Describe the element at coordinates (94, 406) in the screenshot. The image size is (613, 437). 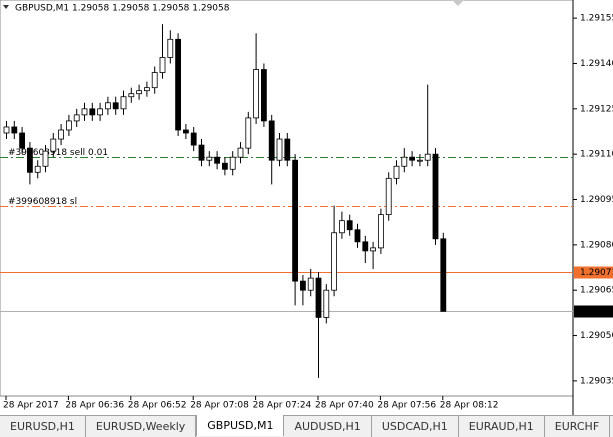
I see `x-tick-label: 28 Apr 06:36` at that location.